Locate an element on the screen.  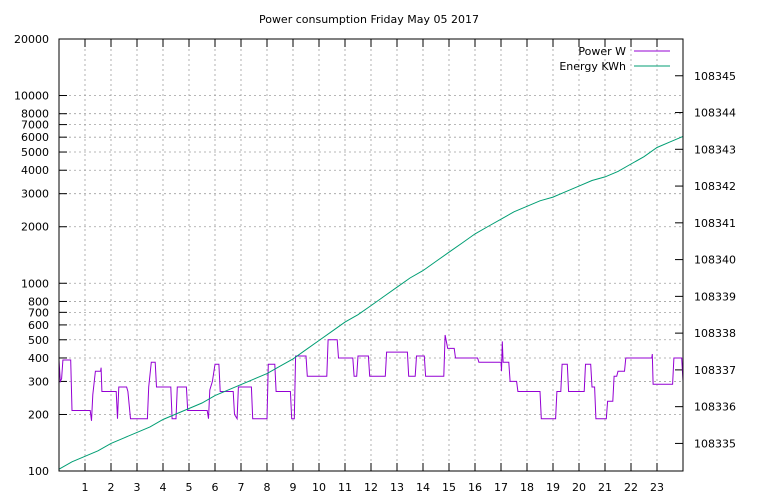
x-tick-label: 19 is located at coordinates (553, 487).